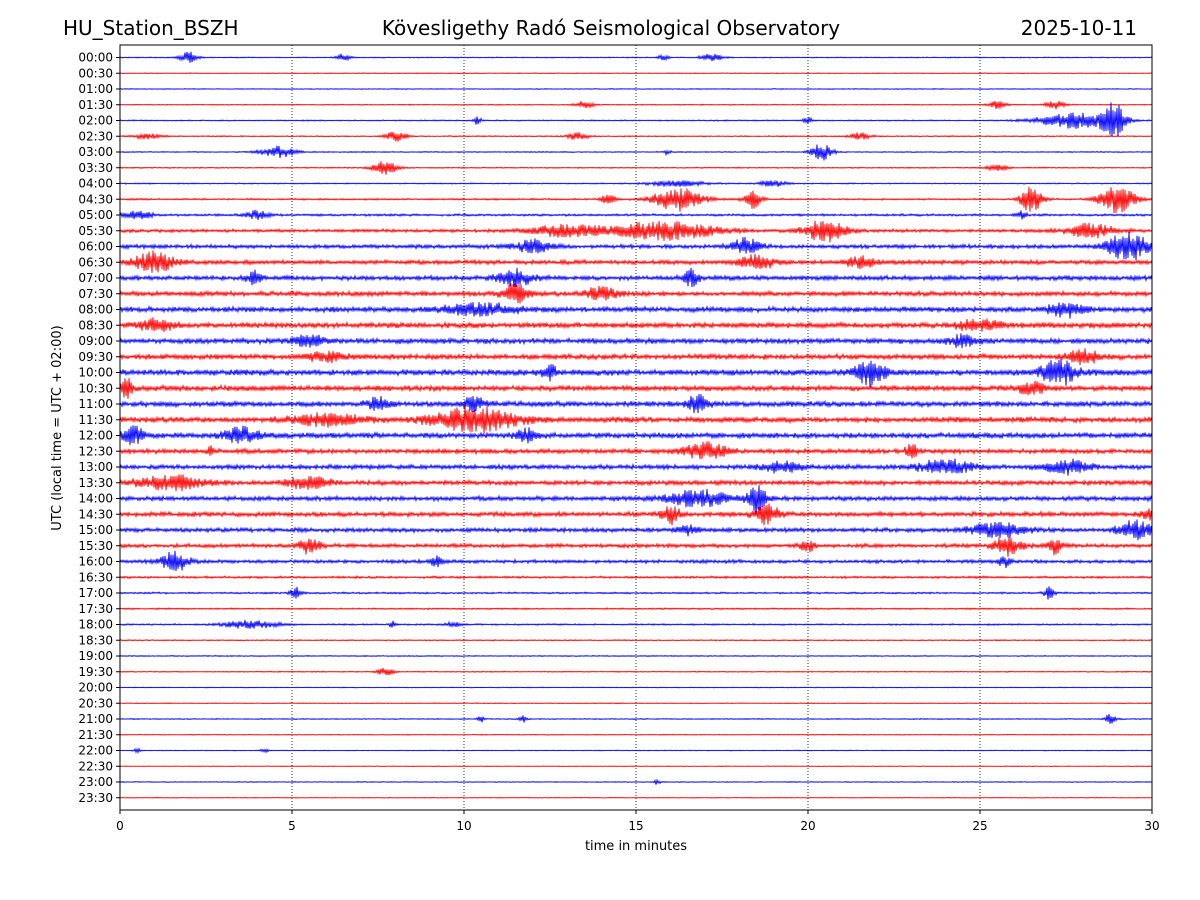  I want to click on y-tick-label: 15:00, so click(95, 530).